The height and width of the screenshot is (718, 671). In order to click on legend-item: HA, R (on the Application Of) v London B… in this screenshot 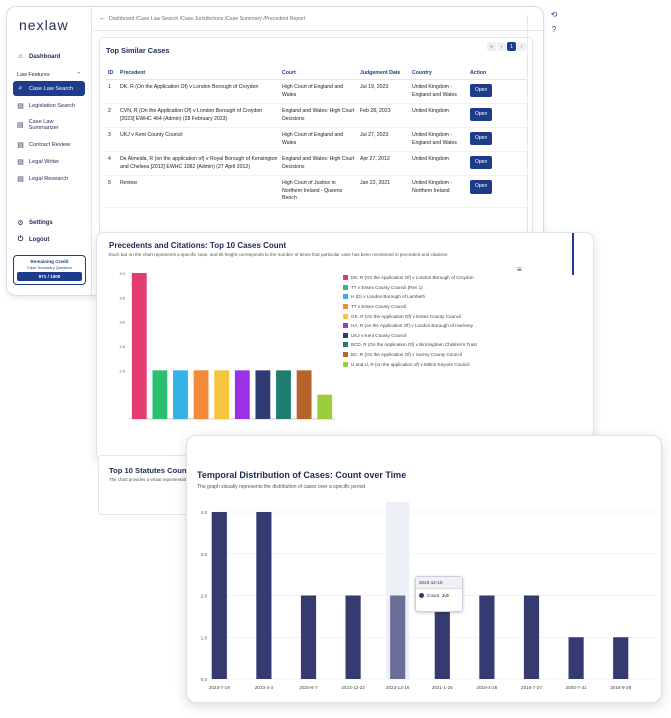, I will do `click(410, 326)`.